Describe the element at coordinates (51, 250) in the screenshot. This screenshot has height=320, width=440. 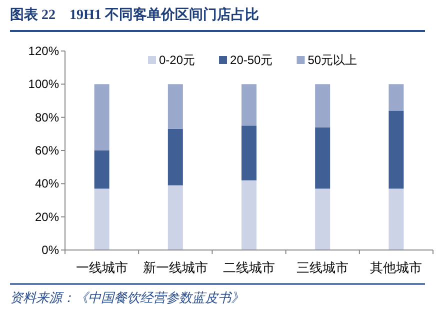
I see `y-tick-label: 0%` at that location.